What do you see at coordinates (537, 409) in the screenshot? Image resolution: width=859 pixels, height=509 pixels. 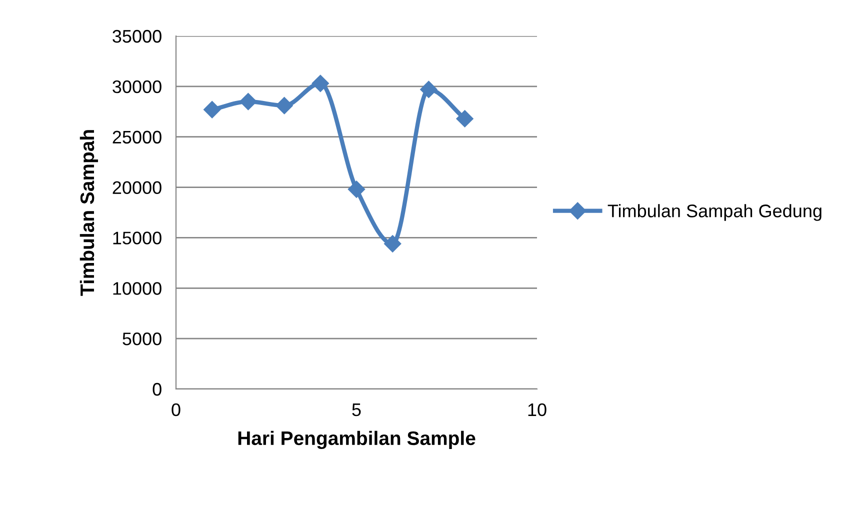 I see `x-tick-label: 10` at bounding box center [537, 409].